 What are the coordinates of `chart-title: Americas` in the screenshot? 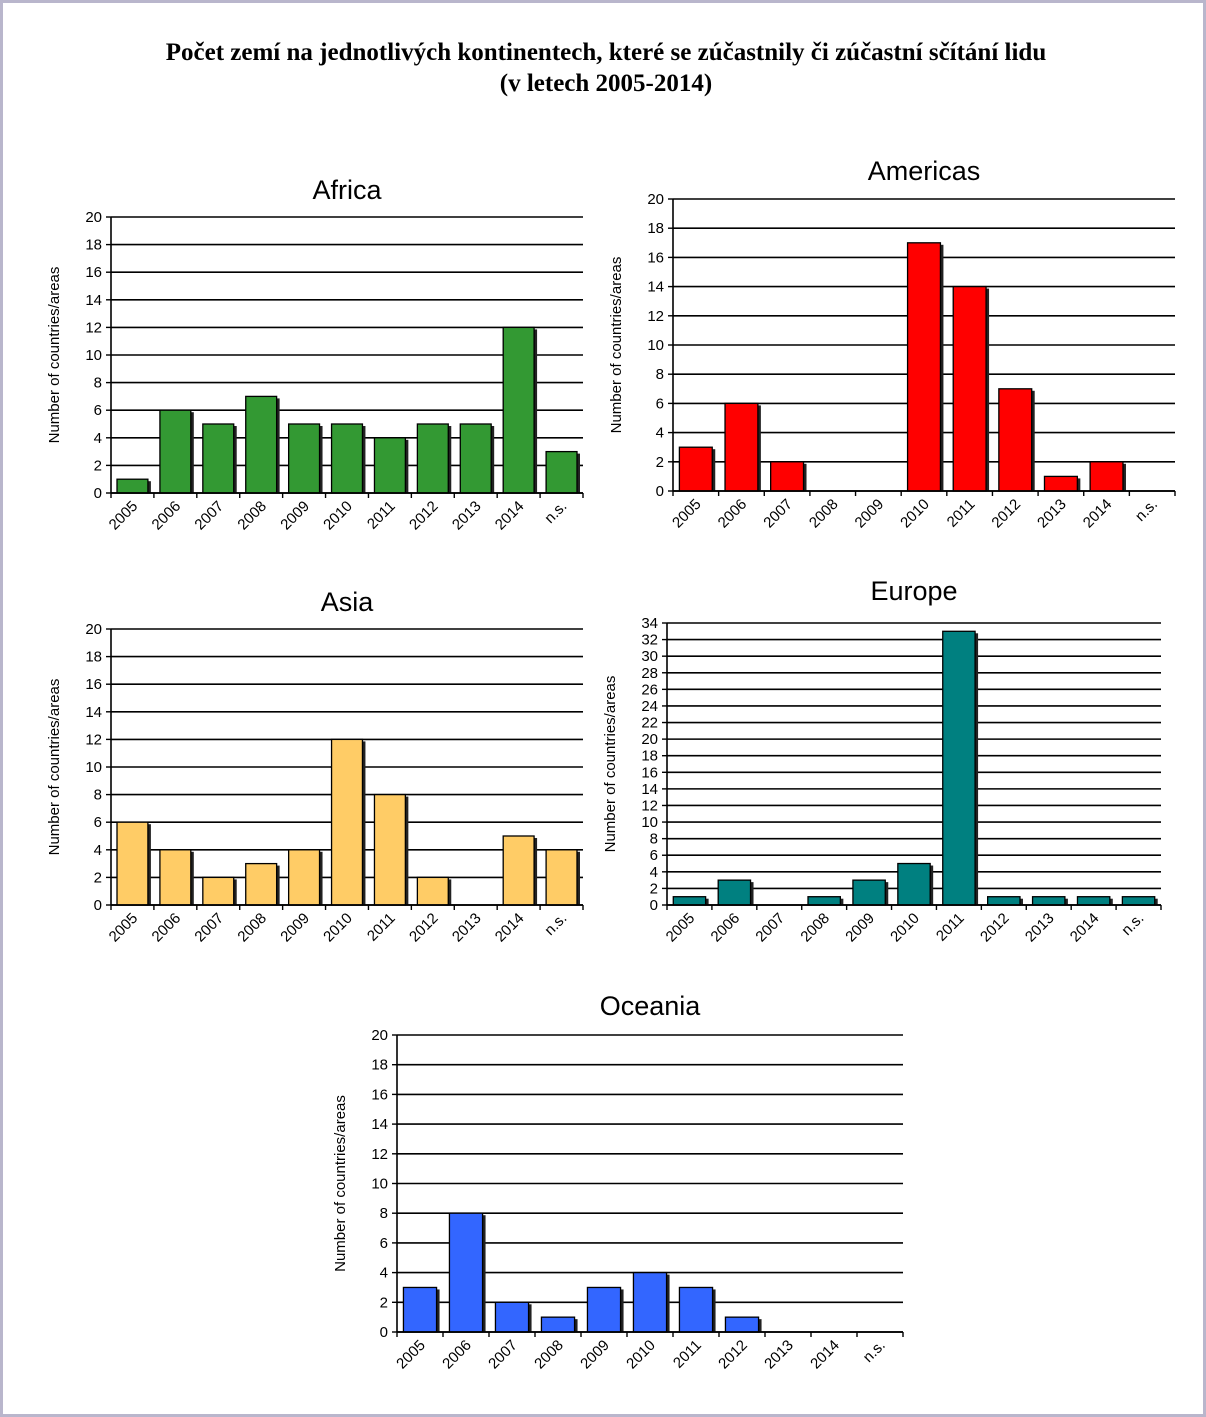 It's located at (924, 171).